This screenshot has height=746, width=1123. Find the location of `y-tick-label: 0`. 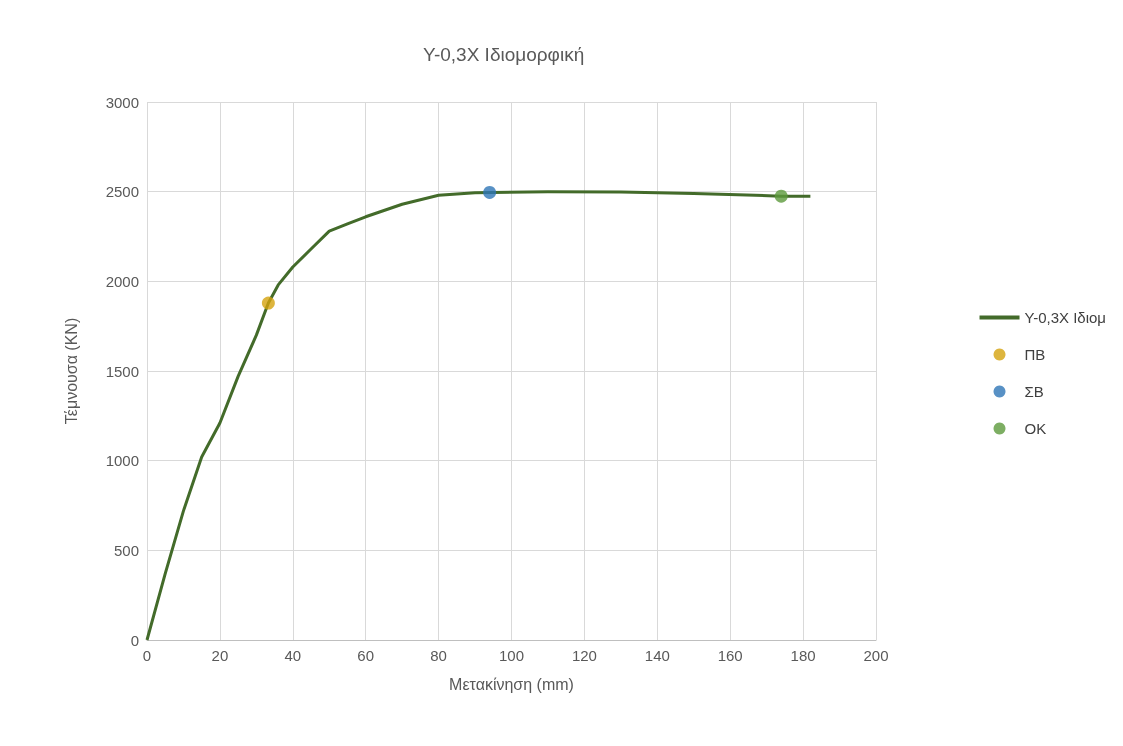

y-tick-label: 0 is located at coordinates (134, 640).